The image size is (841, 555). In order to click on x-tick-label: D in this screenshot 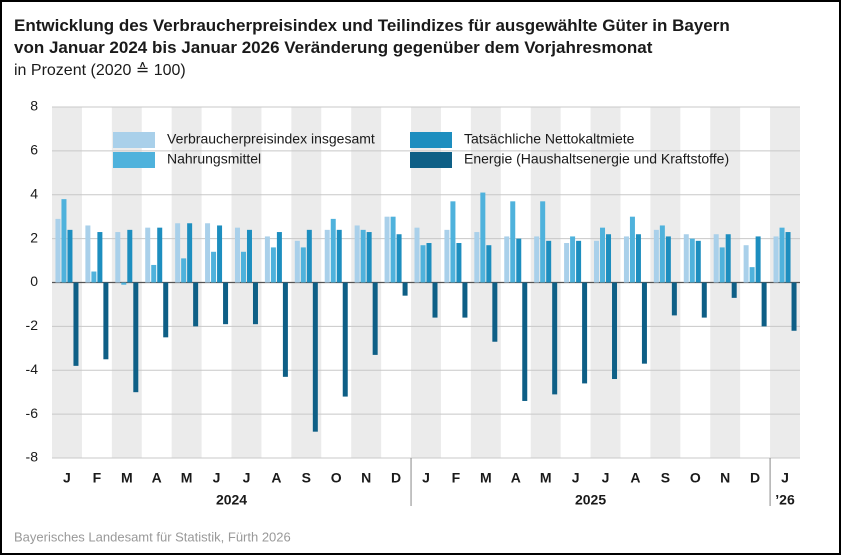, I will do `click(396, 478)`.